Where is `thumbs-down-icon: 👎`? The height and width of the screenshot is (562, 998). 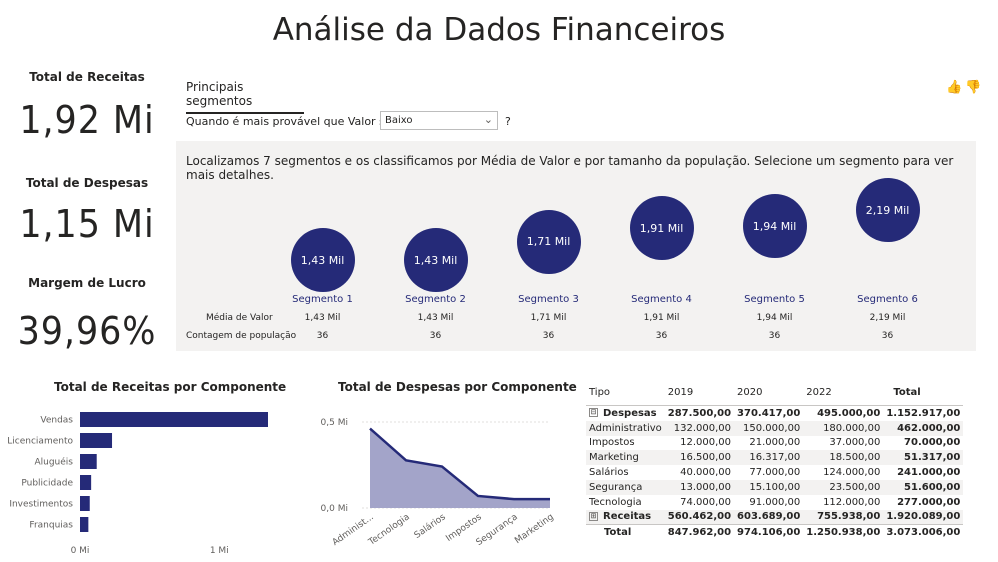
thumbs-down-icon: 👎 is located at coordinates (973, 87).